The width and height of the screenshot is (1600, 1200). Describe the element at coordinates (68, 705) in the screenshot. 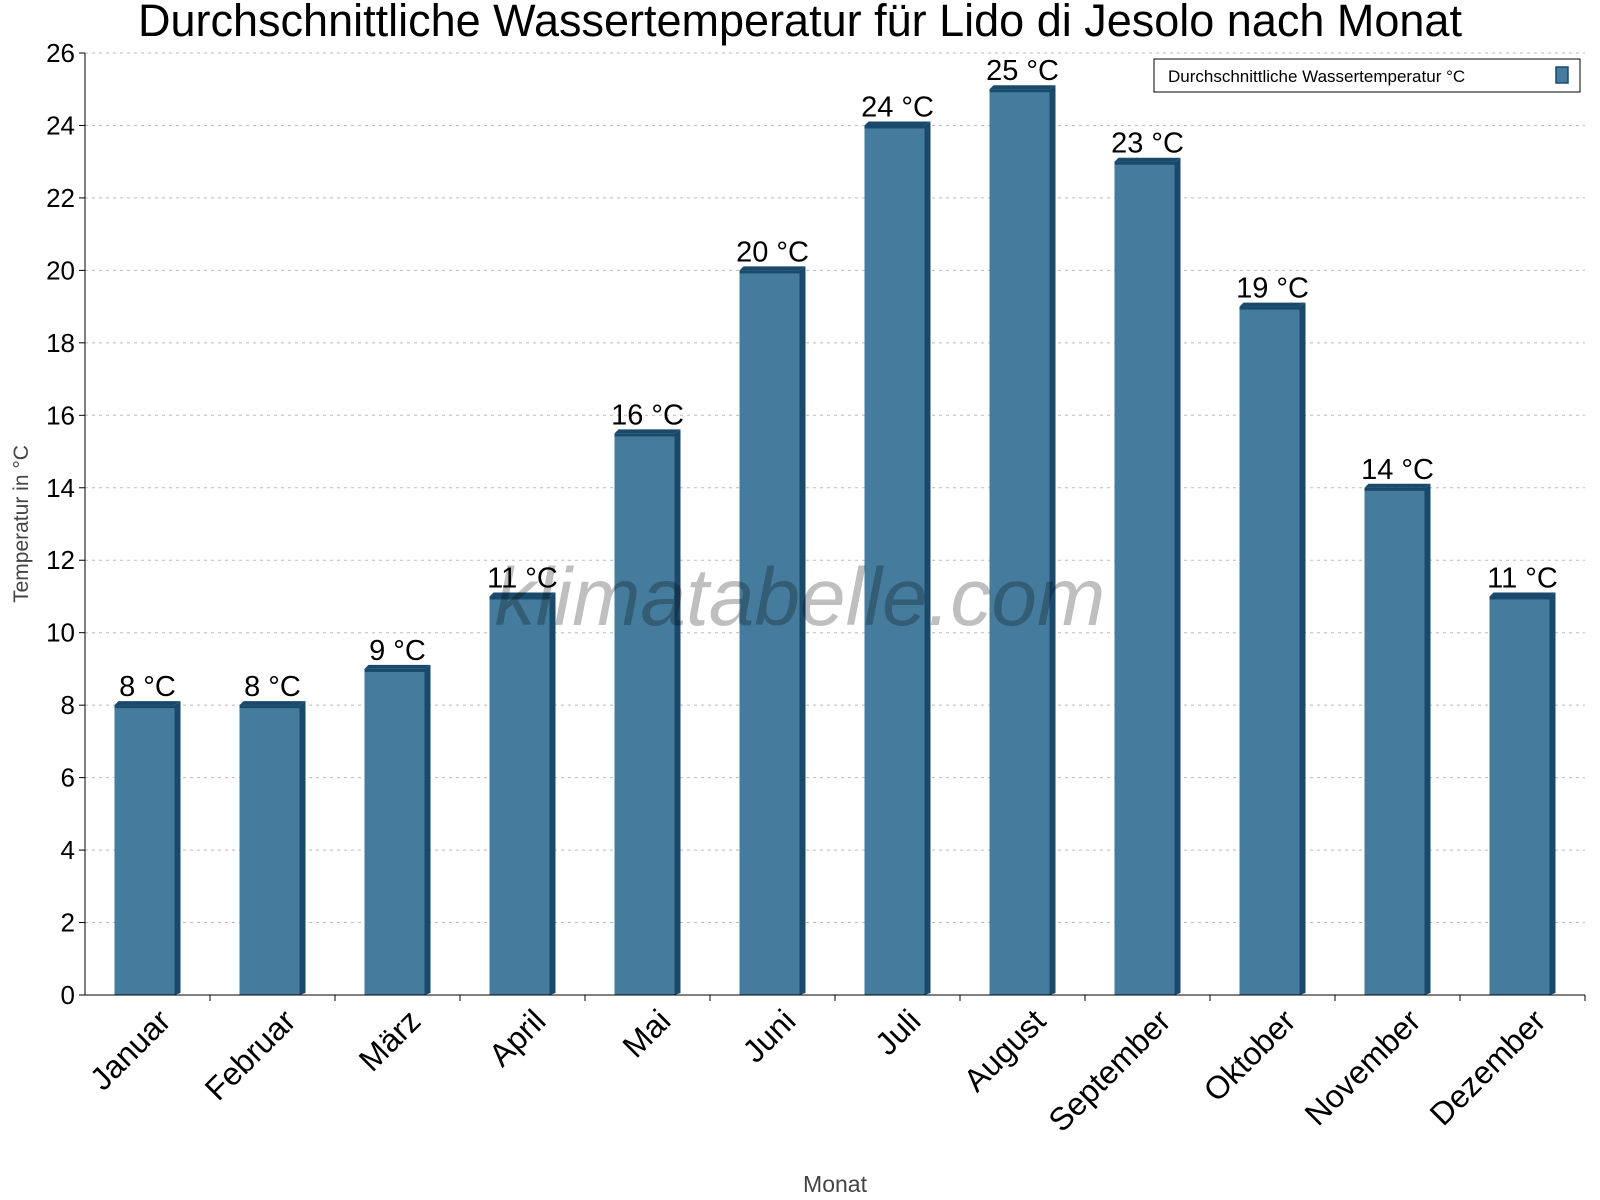

I see `y-tick-label: 8` at that location.